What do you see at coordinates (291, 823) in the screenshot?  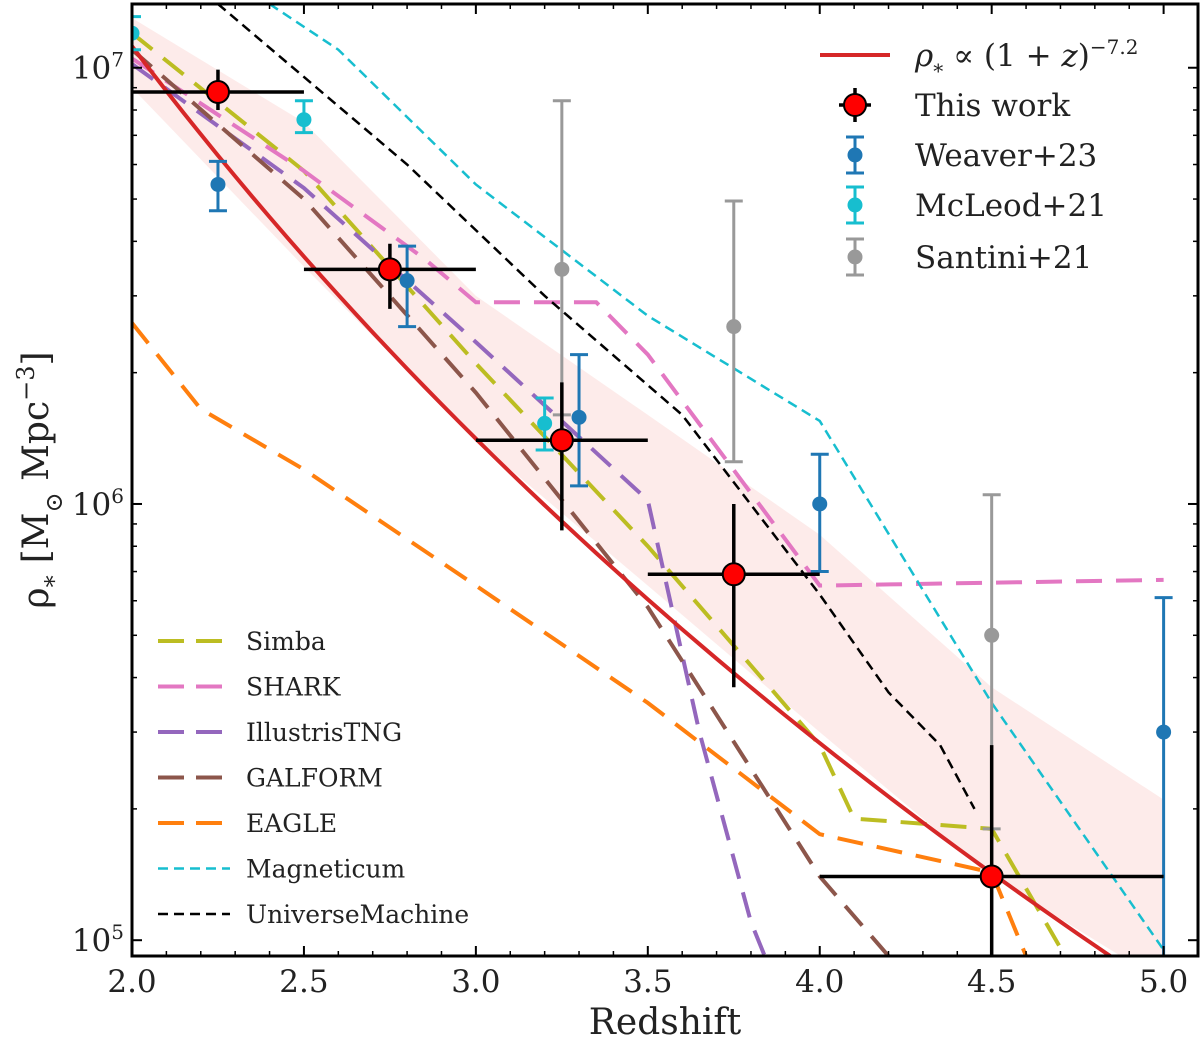 I see `legend-eagle-label: EAGLE` at bounding box center [291, 823].